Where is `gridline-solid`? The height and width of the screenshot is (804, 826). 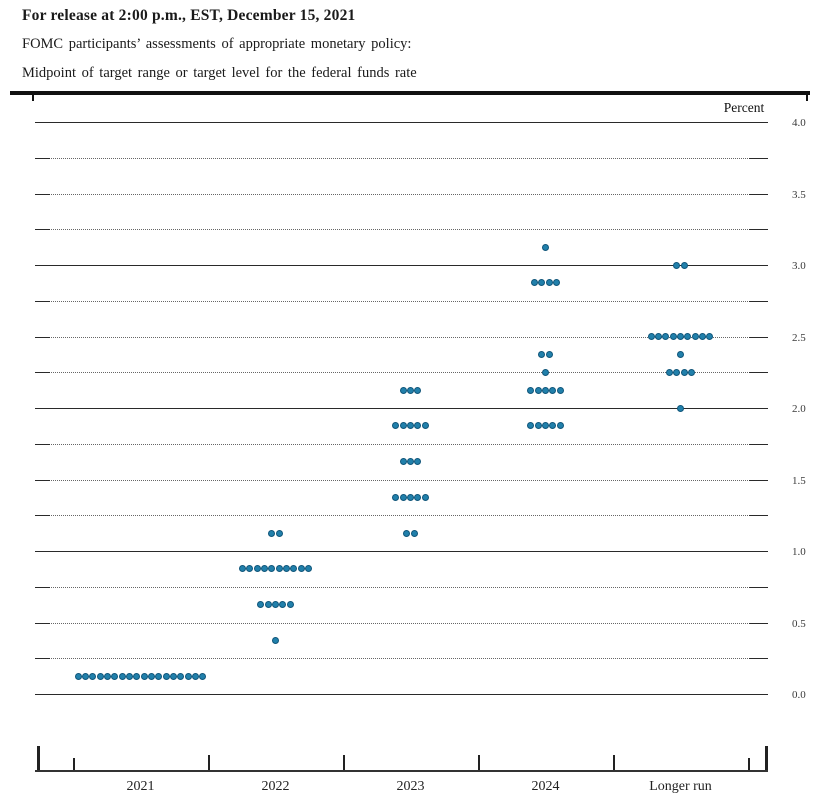 gridline-solid is located at coordinates (401, 265).